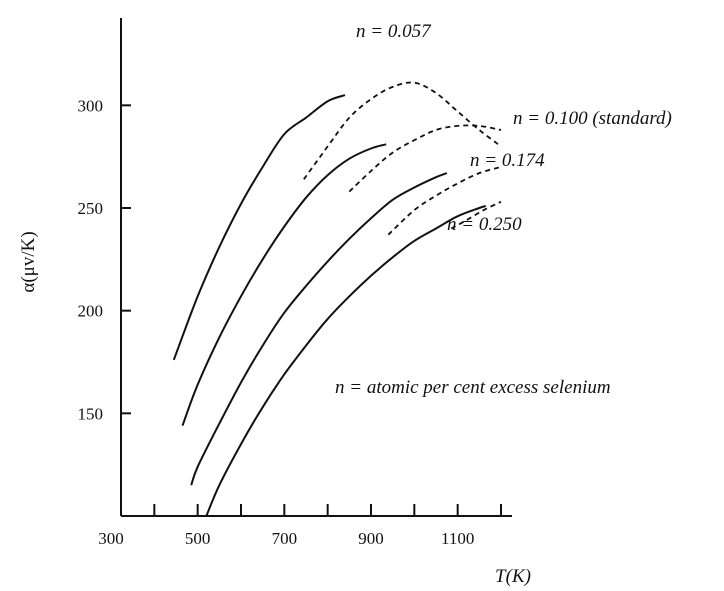 This screenshot has width=724, height=591. Describe the element at coordinates (91, 105) in the screenshot. I see `y-tick-label-300: 300` at that location.